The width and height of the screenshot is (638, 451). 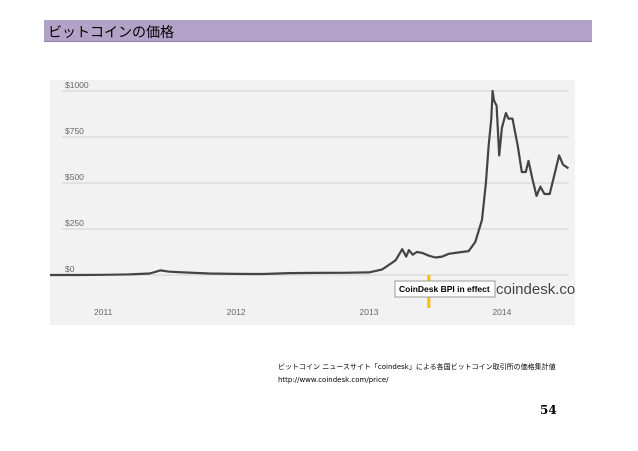 I want to click on y-axis-ticks: $1000 $750 $500 $250 $0, so click(x=77, y=177).